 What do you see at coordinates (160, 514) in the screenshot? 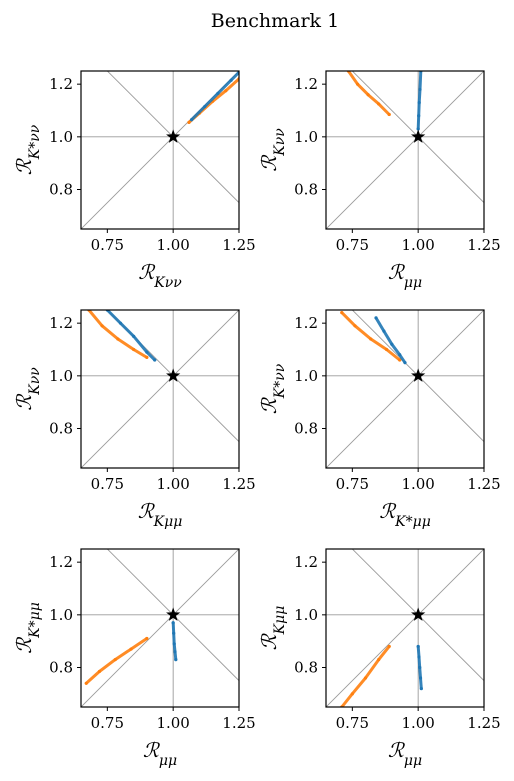
I see `x-axis-label: ℛKμμ` at bounding box center [160, 514].